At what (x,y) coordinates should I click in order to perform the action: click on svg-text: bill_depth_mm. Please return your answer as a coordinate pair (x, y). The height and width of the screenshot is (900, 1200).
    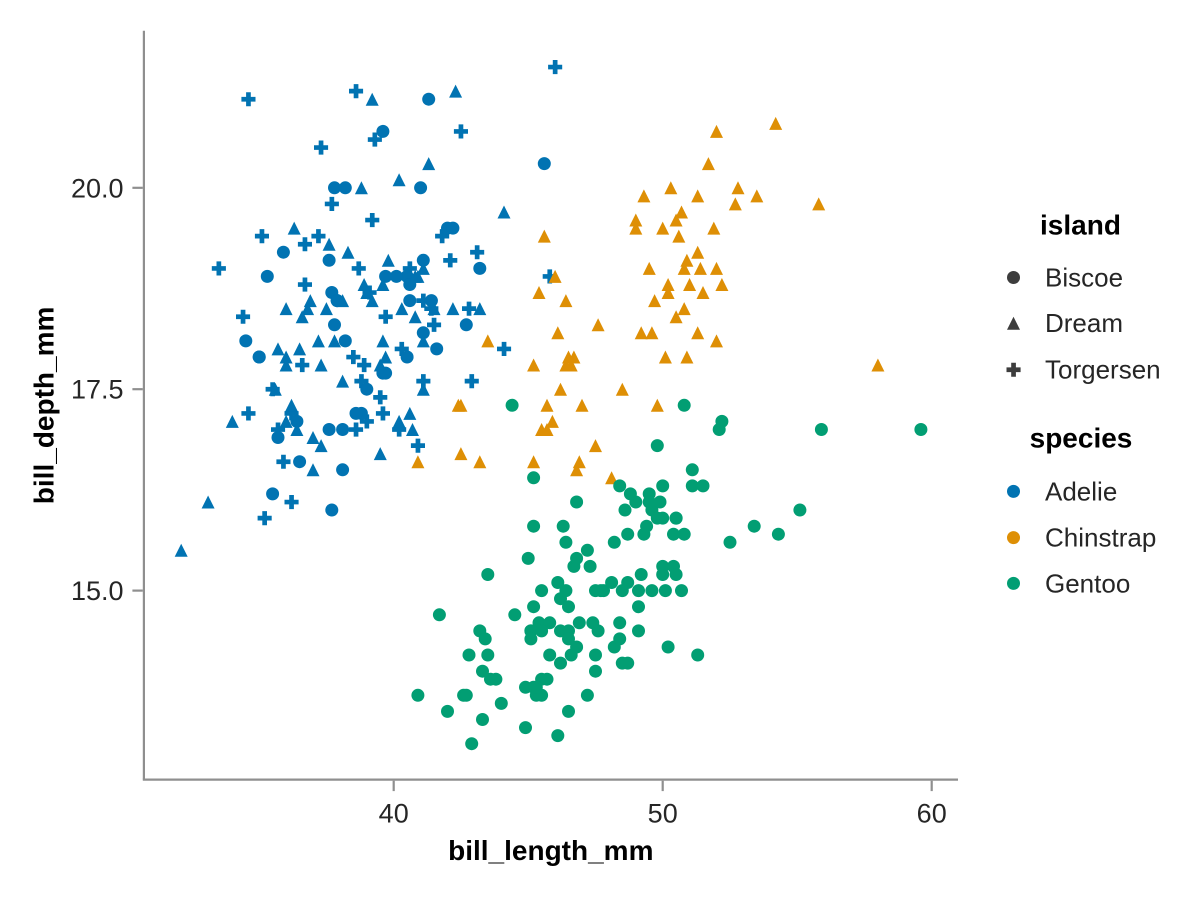
    Looking at the image, I should click on (44, 406).